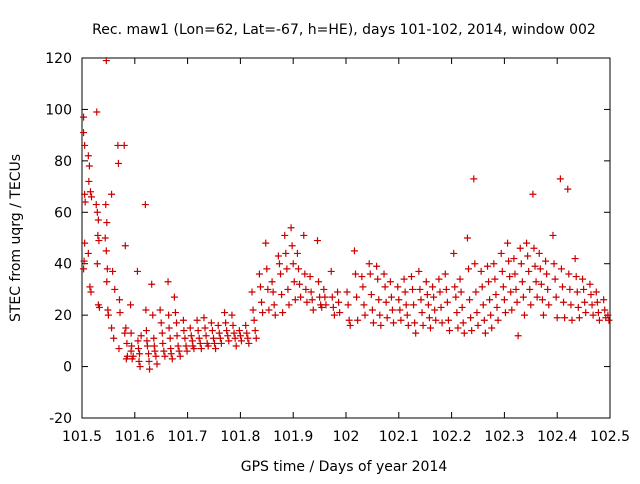 The image size is (640, 484). Describe the element at coordinates (557, 437) in the screenshot. I see `x-tick-label: 102.4` at that location.